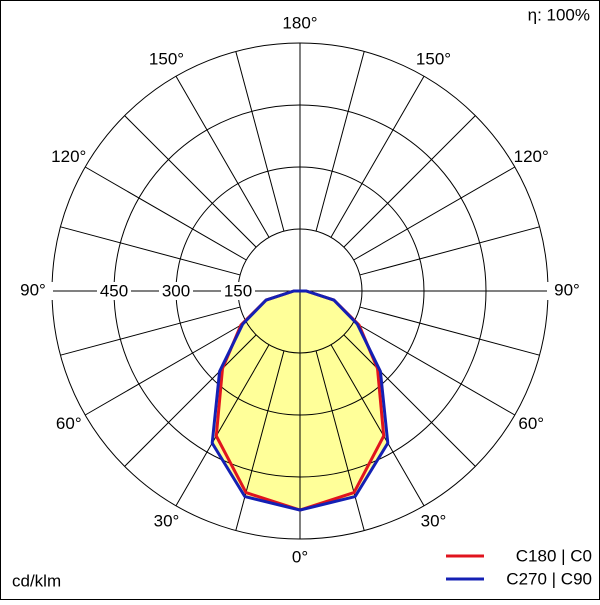 The height and width of the screenshot is (605, 600). Describe the element at coordinates (36, 580) in the screenshot. I see `unit-label: cd/klm` at that location.